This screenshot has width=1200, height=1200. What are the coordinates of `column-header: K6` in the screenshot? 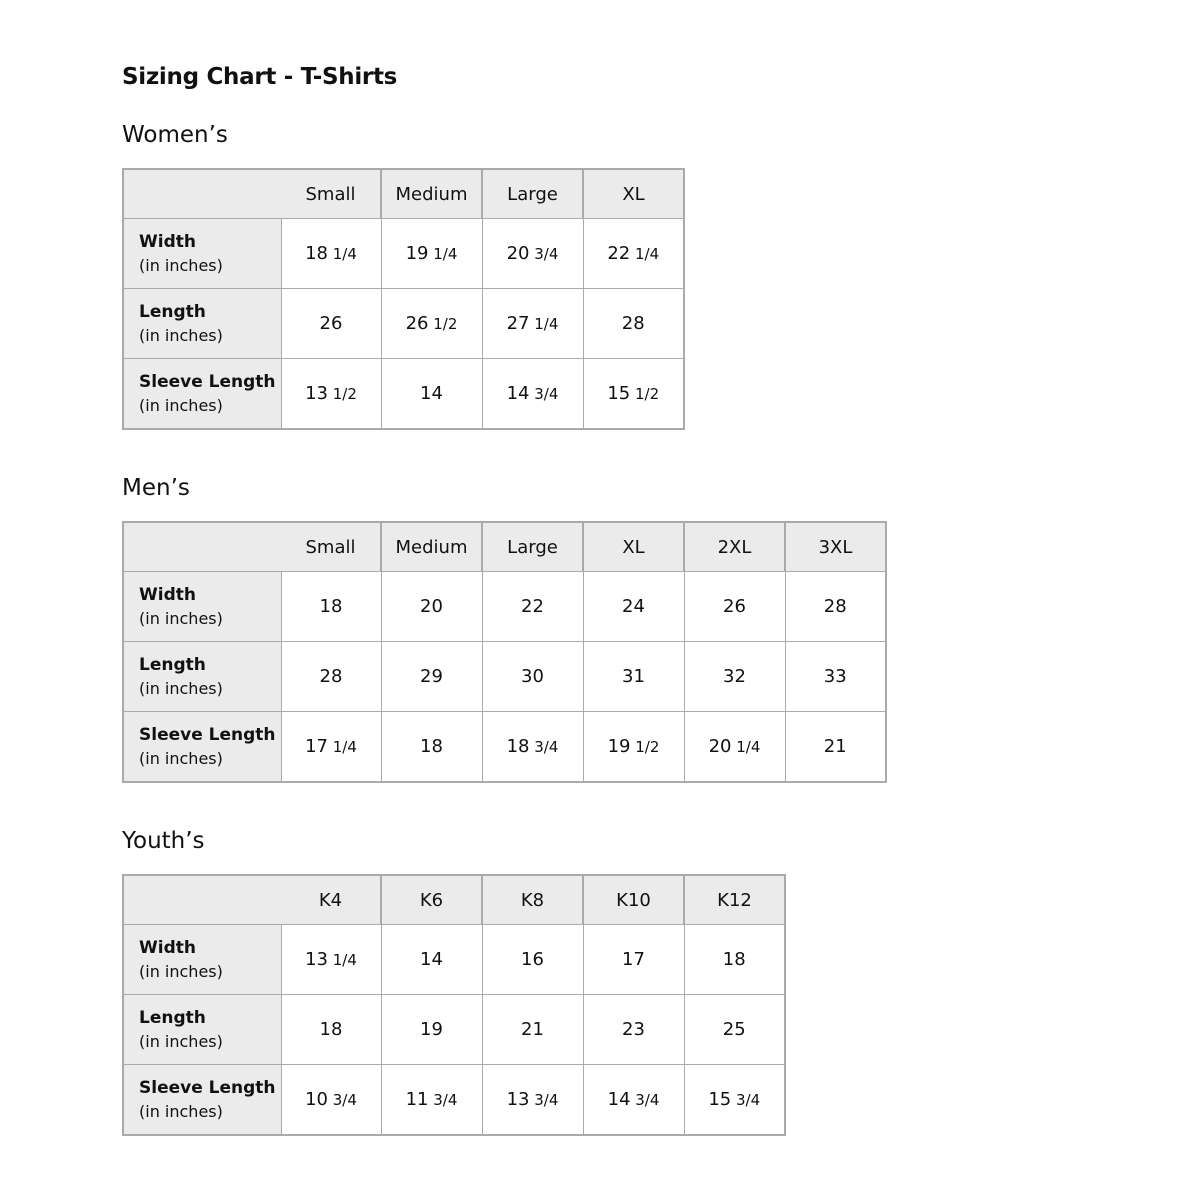 It's located at (431, 899).